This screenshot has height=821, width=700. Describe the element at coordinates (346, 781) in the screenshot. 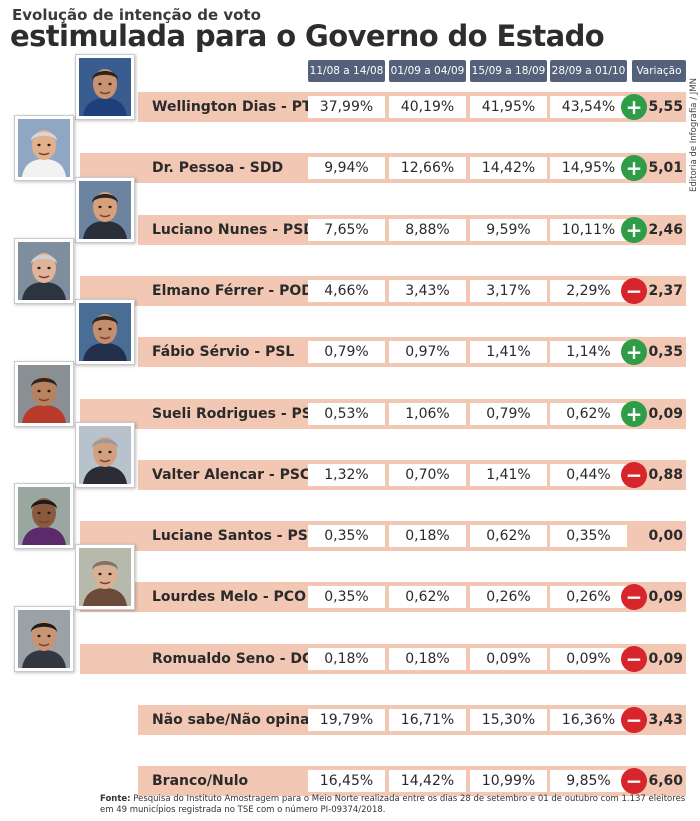

I see `value-cell: 16,45%` at that location.